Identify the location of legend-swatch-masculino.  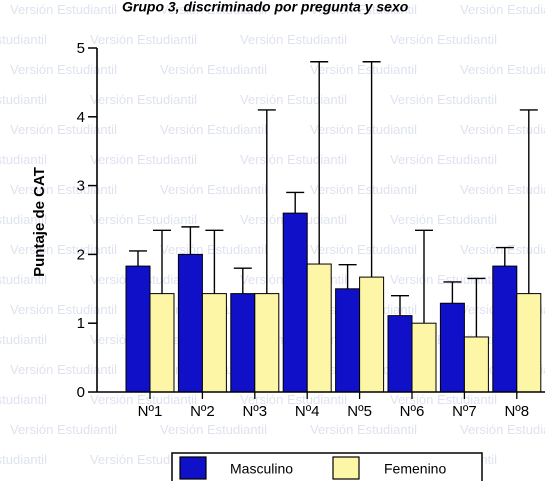
(193, 468).